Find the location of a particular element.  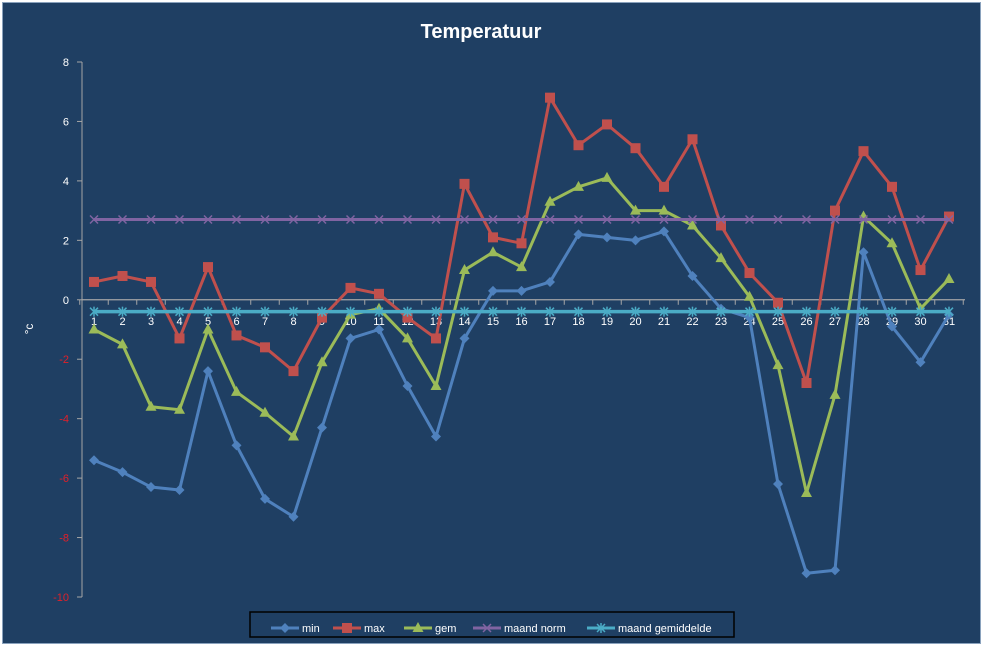

legend-label-gem: gem is located at coordinates (445, 629).